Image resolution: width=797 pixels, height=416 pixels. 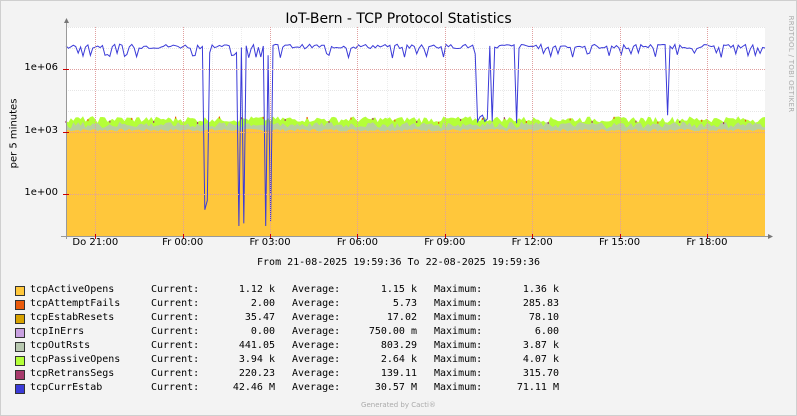 What do you see at coordinates (770, 236) in the screenshot?
I see `x-axis-arrow` at bounding box center [770, 236].